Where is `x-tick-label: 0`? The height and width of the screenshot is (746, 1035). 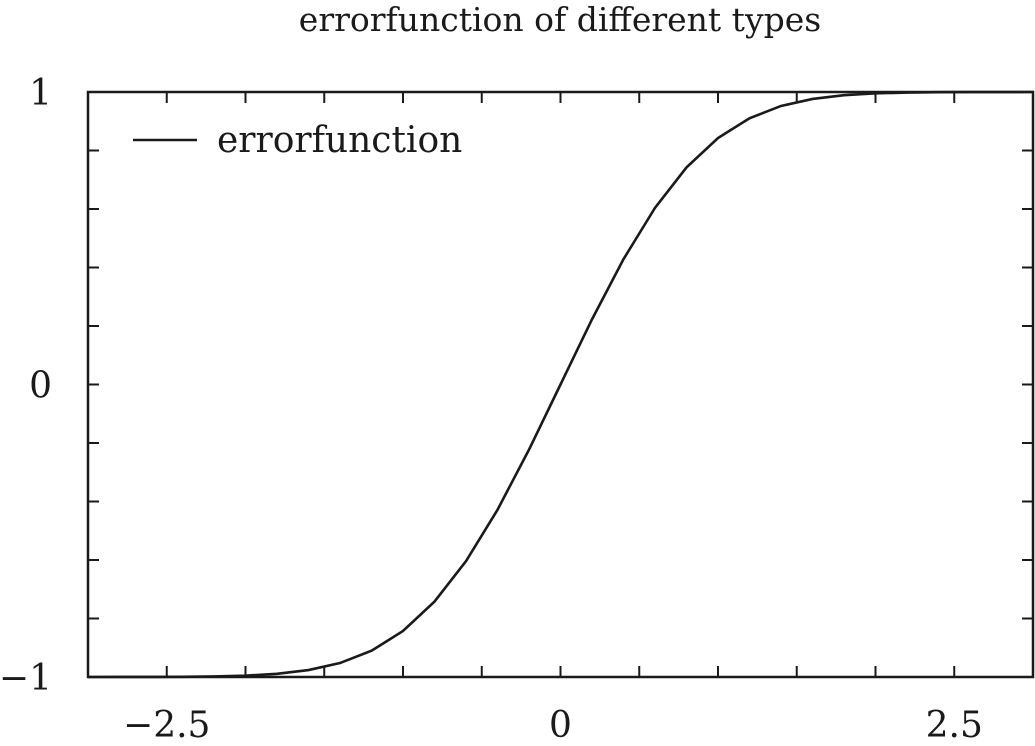 x-tick-label: 0 is located at coordinates (560, 725).